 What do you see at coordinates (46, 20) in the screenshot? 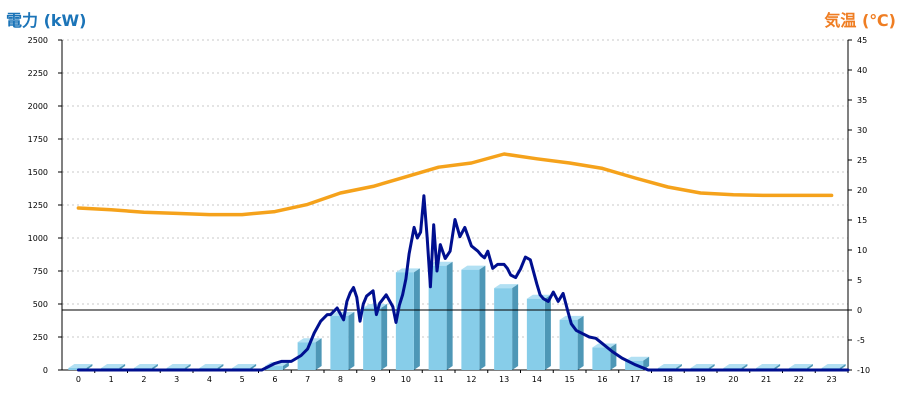
I see `left-axis-title: 電力 (kW)` at bounding box center [46, 20].